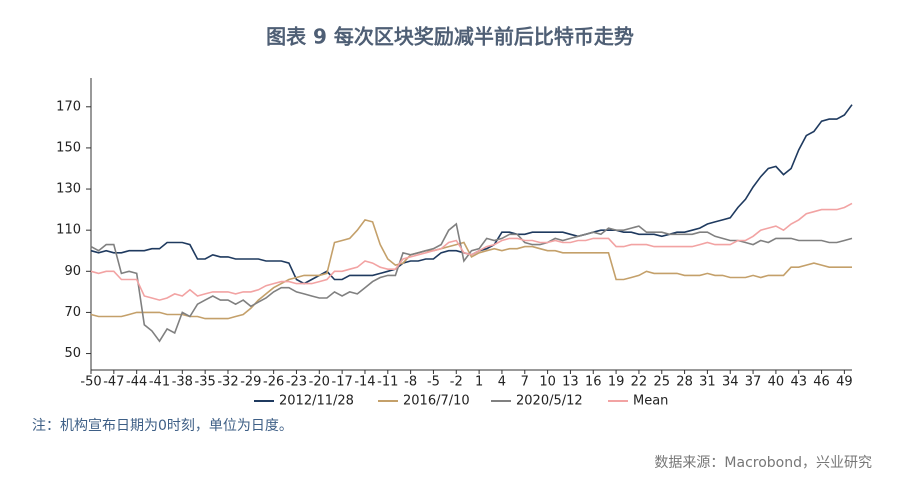 The image size is (900, 481). I want to click on y-tick-label: 110, so click(68, 230).